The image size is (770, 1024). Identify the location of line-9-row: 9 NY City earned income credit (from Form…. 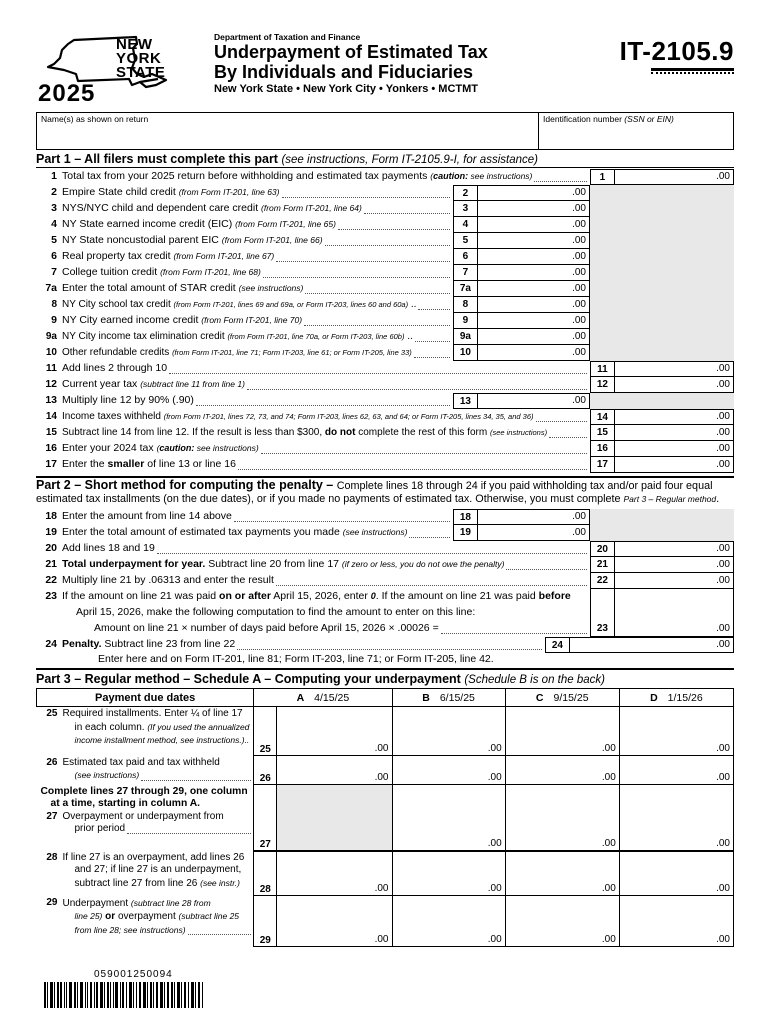
(385, 321).